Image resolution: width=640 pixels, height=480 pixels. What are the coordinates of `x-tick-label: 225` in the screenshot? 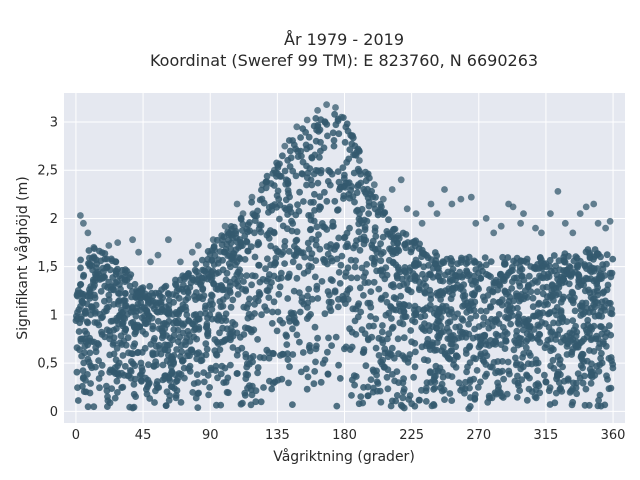 It's located at (411, 435).